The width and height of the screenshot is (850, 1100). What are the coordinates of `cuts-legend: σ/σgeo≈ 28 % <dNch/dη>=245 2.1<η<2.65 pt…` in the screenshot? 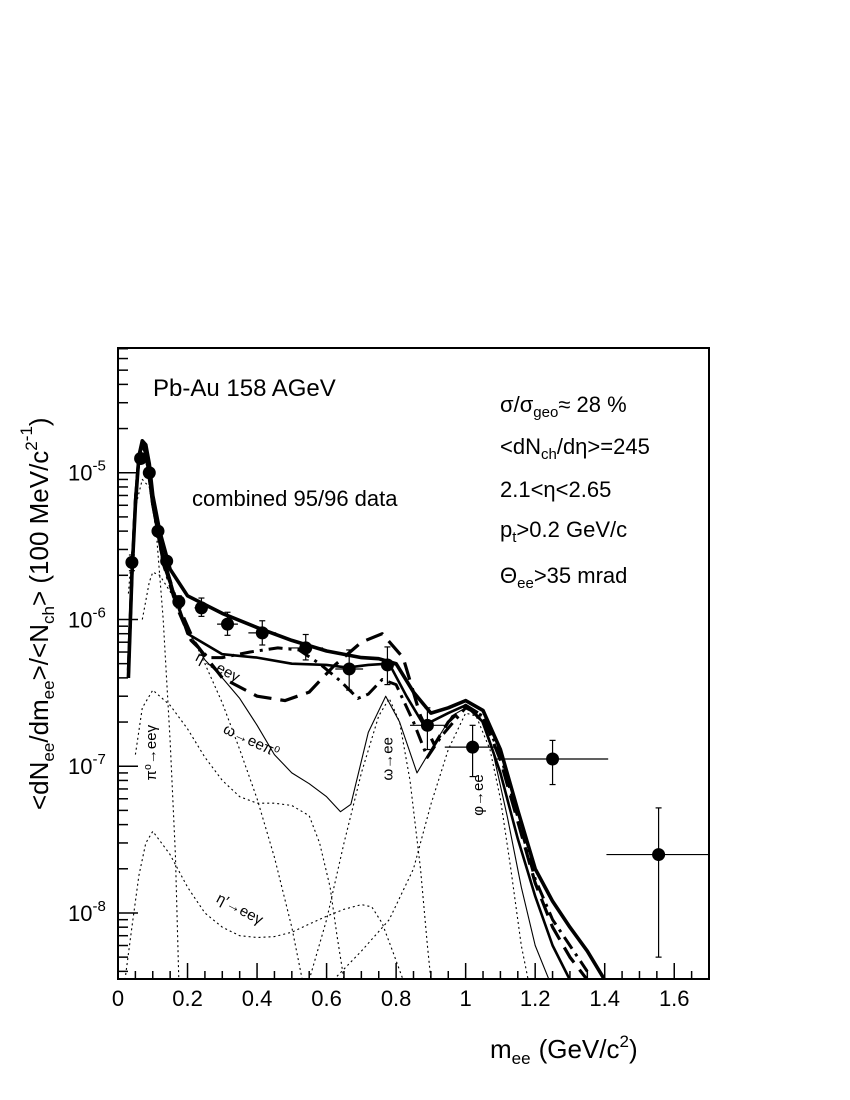 It's located at (575, 492).